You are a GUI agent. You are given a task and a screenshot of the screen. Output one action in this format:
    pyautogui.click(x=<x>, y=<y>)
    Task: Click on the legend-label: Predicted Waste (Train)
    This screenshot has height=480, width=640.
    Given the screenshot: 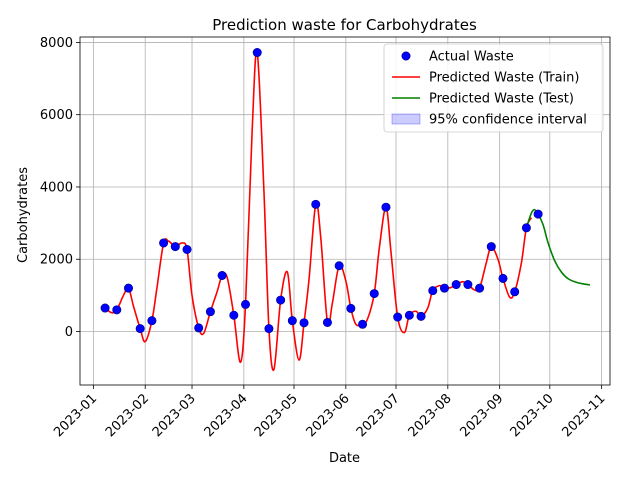 What is the action you would take?
    pyautogui.click(x=504, y=78)
    